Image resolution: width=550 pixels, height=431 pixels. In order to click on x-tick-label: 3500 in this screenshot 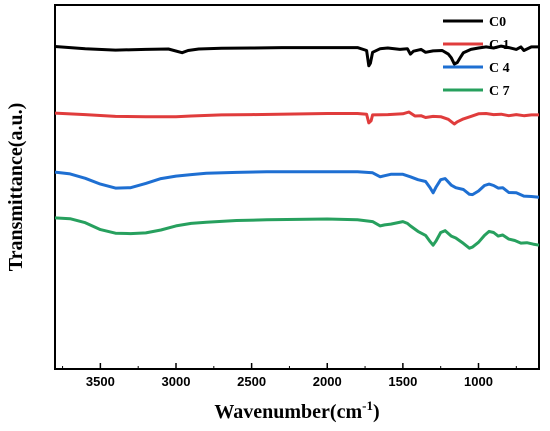, I will do `click(100, 381)`.